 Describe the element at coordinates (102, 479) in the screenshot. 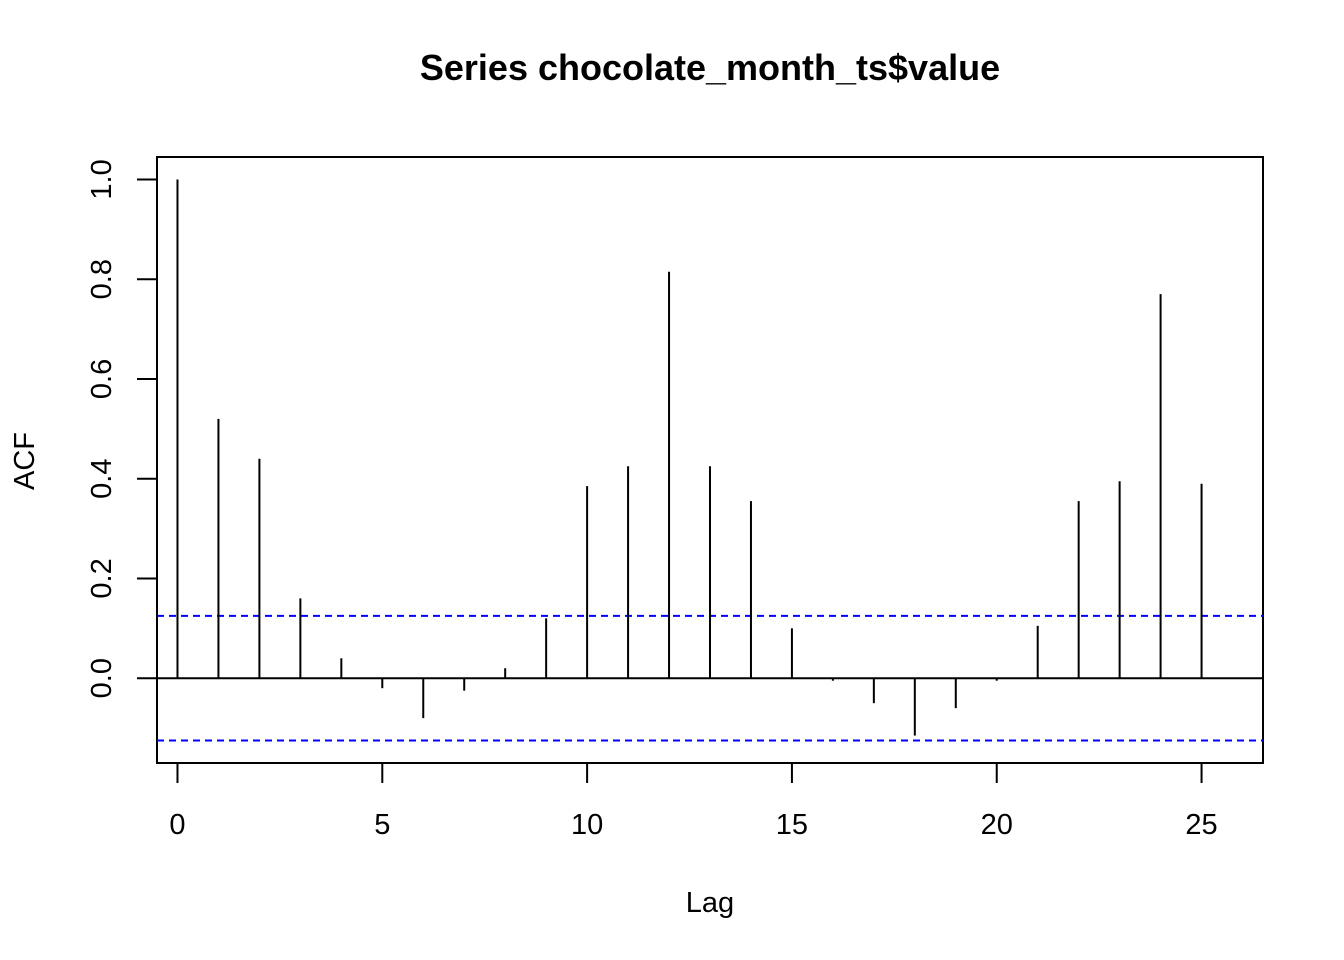

I see `y-tick-label: 0.4` at that location.